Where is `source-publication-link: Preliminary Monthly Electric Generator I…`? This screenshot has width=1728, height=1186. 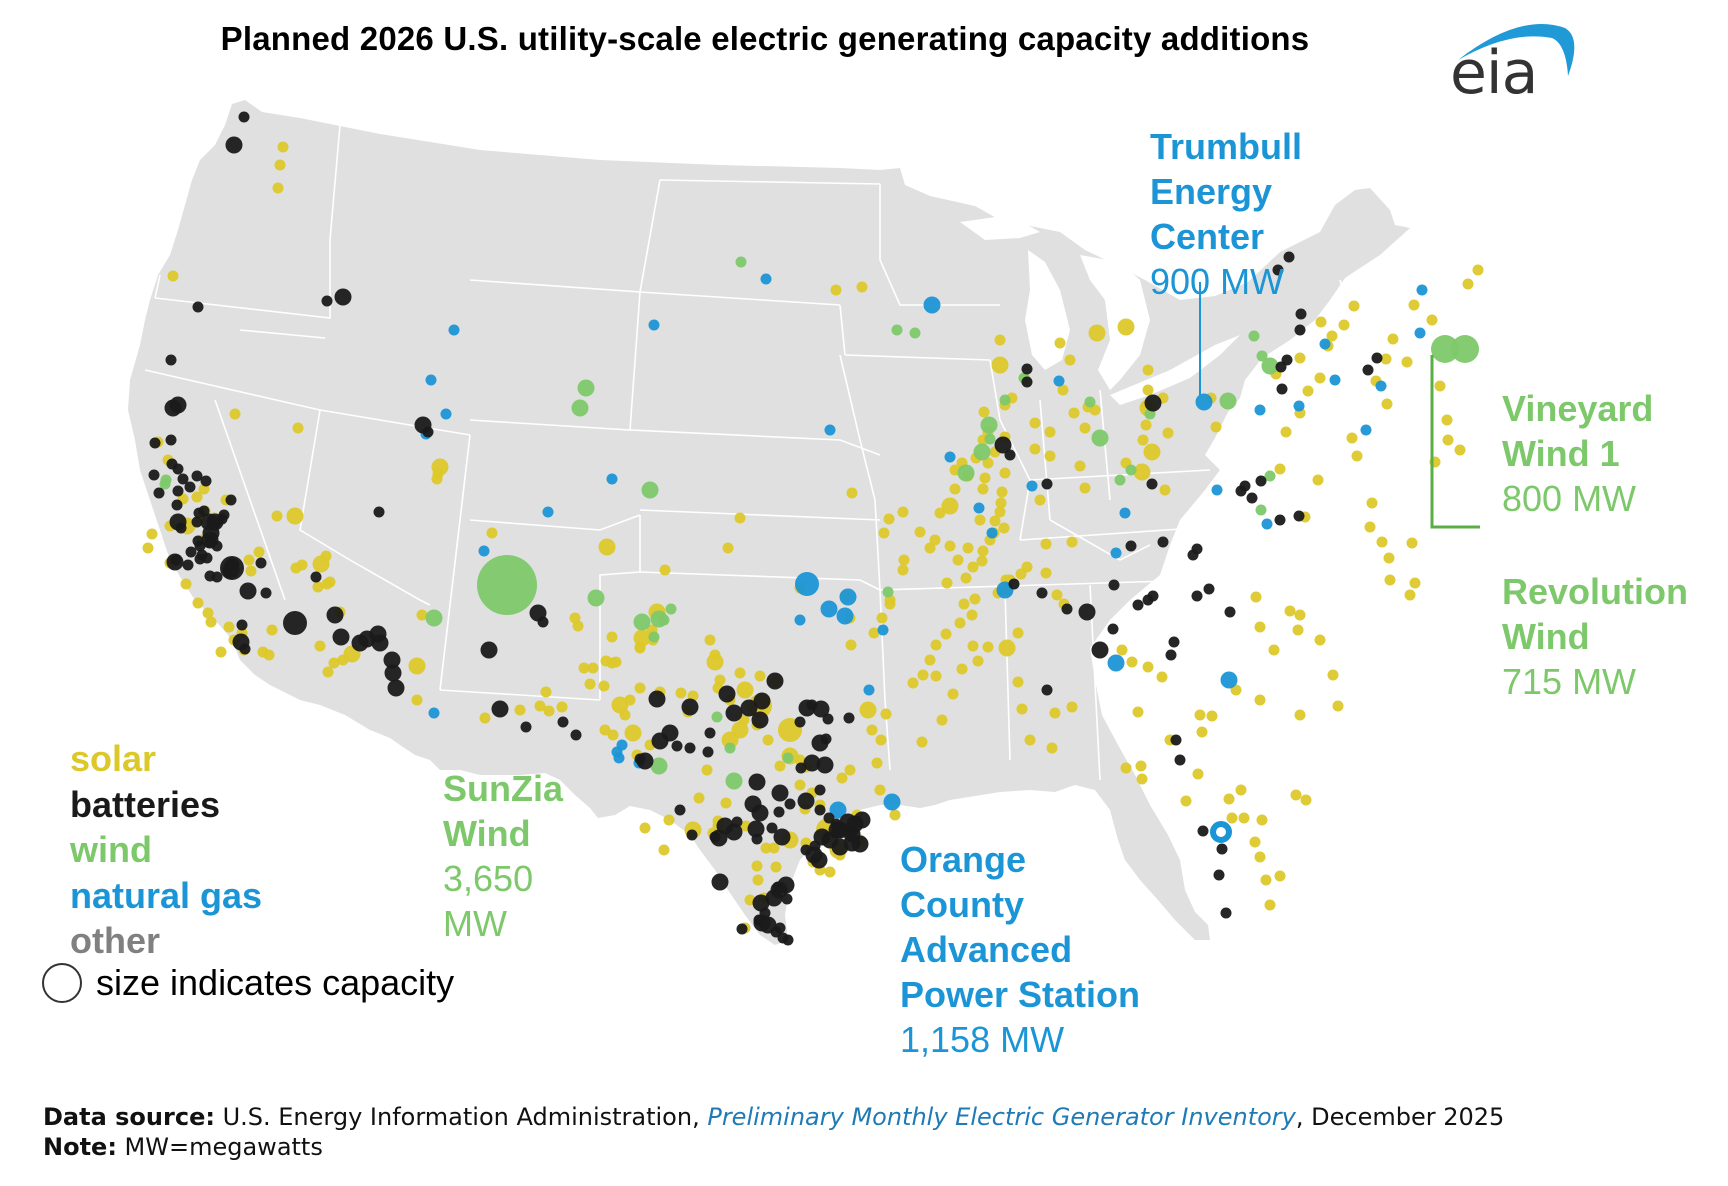 source-publication-link: Preliminary Monthly Electric Generator I… is located at coordinates (1001, 1117).